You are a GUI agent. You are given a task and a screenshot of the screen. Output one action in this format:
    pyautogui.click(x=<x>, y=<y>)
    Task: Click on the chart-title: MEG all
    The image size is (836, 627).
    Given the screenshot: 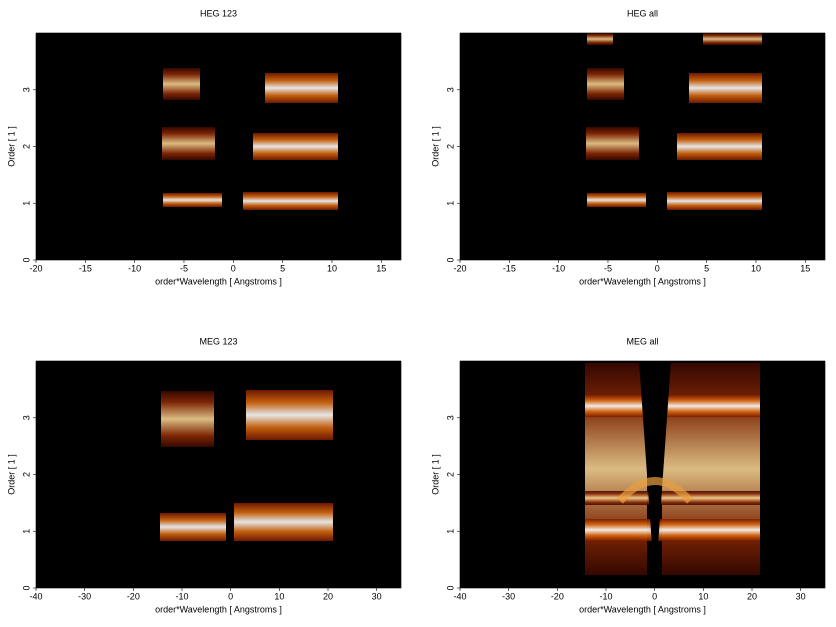 What is the action you would take?
    pyautogui.click(x=642, y=341)
    